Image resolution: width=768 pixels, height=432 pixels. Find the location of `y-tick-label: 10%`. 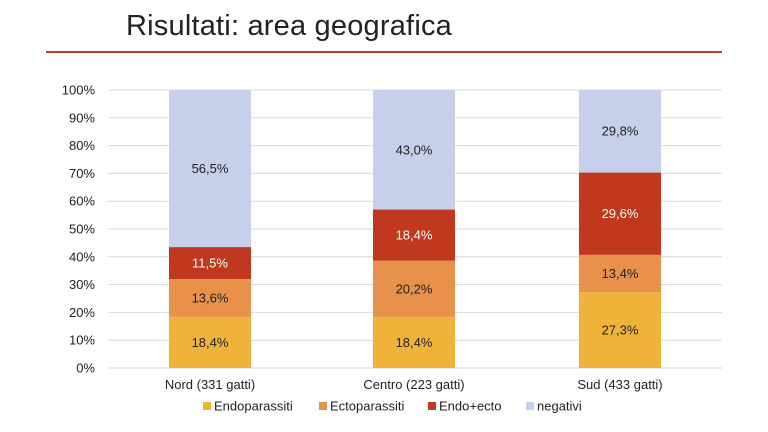

y-tick-label: 10% is located at coordinates (82, 340).